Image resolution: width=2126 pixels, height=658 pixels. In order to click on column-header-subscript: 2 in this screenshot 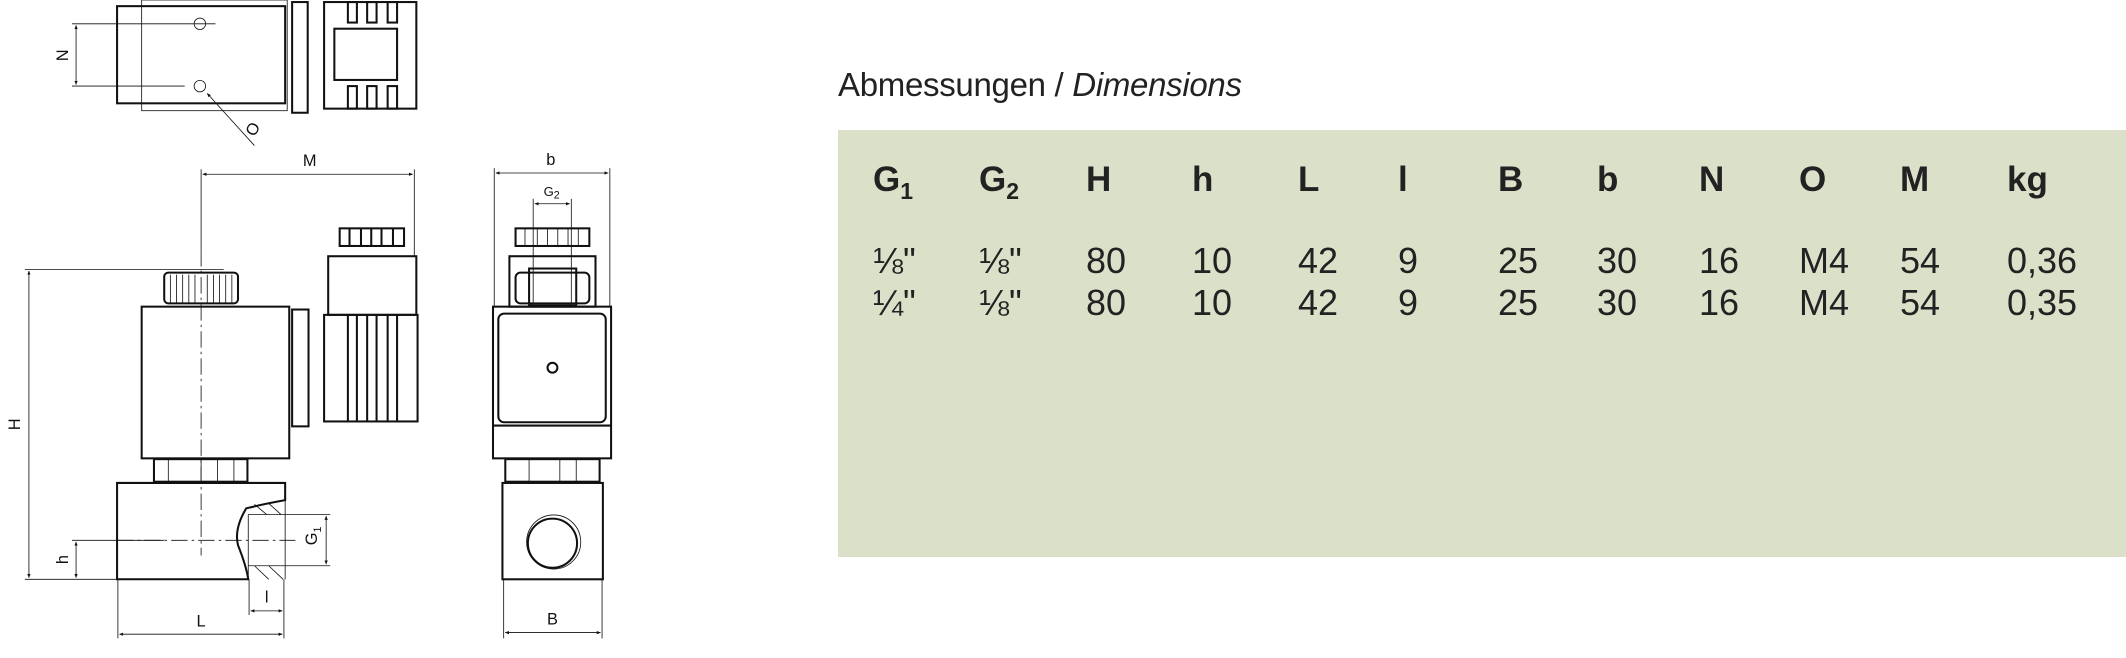, I will do `click(1013, 191)`.